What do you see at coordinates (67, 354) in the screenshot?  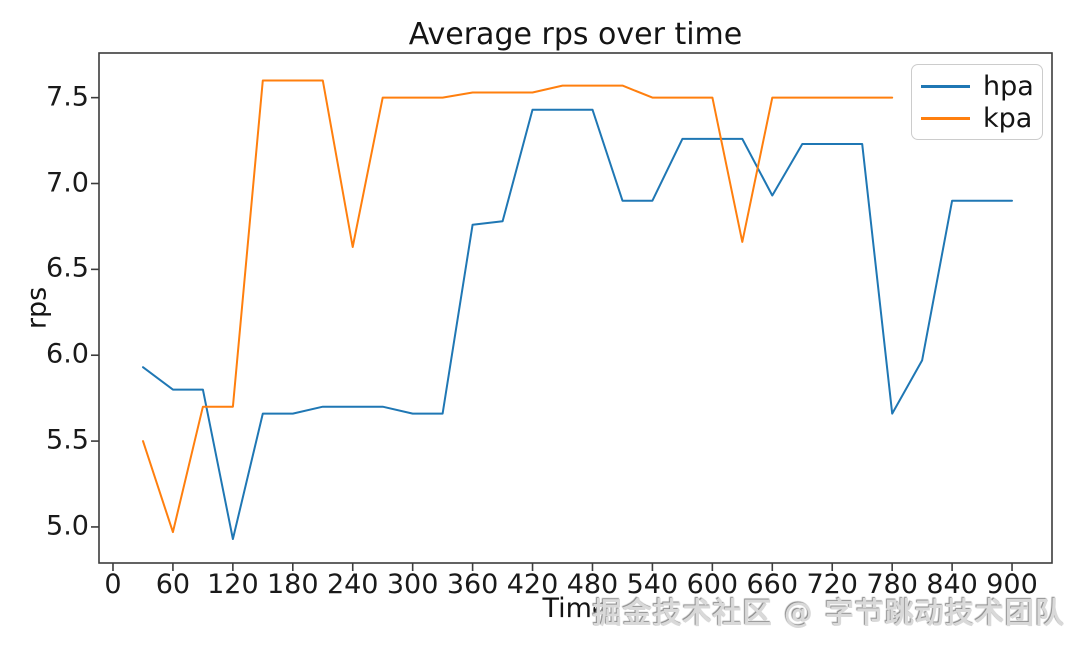 I see `y-tick-label: 6.0` at bounding box center [67, 354].